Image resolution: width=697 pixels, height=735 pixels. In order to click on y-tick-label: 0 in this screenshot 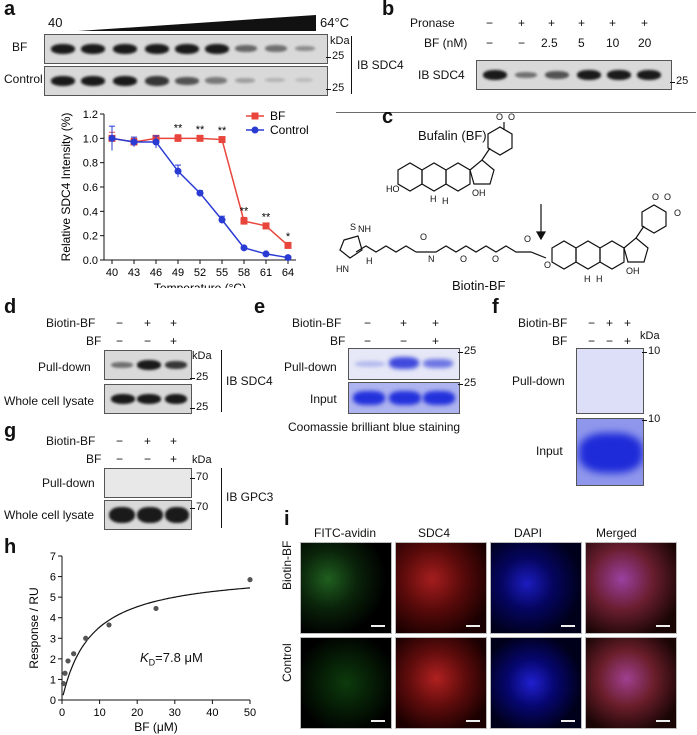, I will do `click(53, 701)`.